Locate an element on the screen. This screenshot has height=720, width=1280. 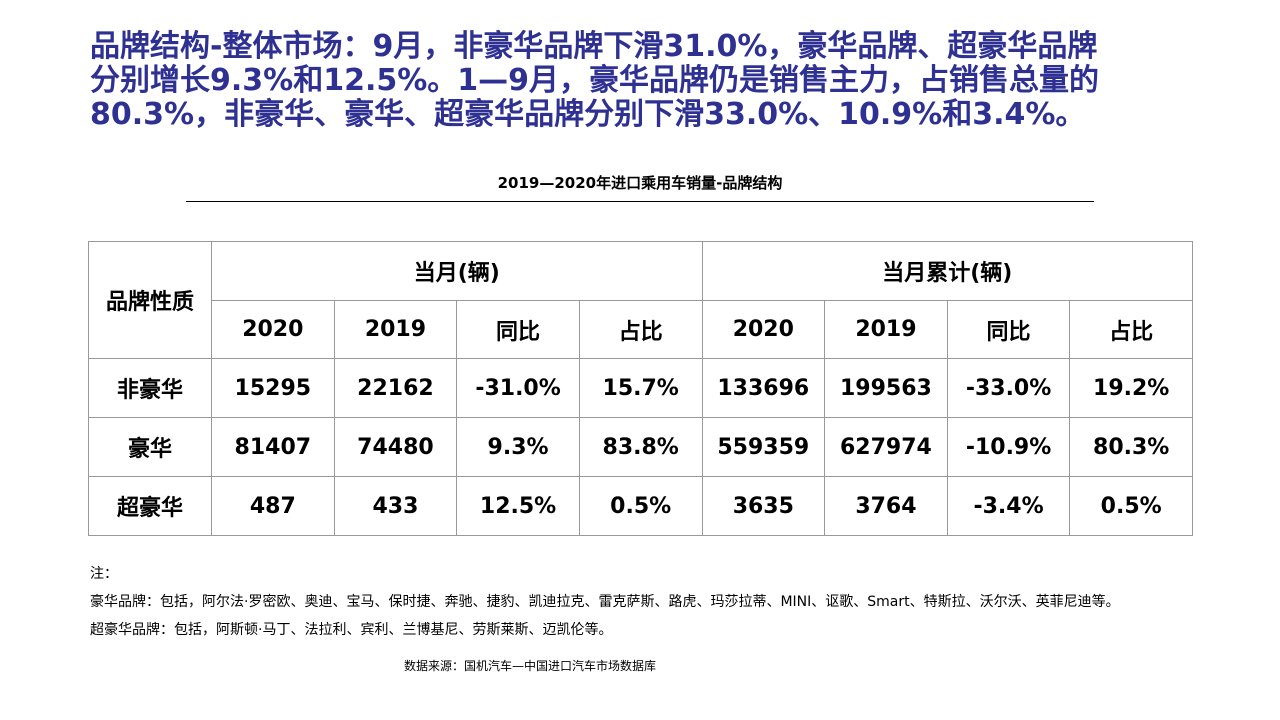
caption-rule is located at coordinates (640, 201).